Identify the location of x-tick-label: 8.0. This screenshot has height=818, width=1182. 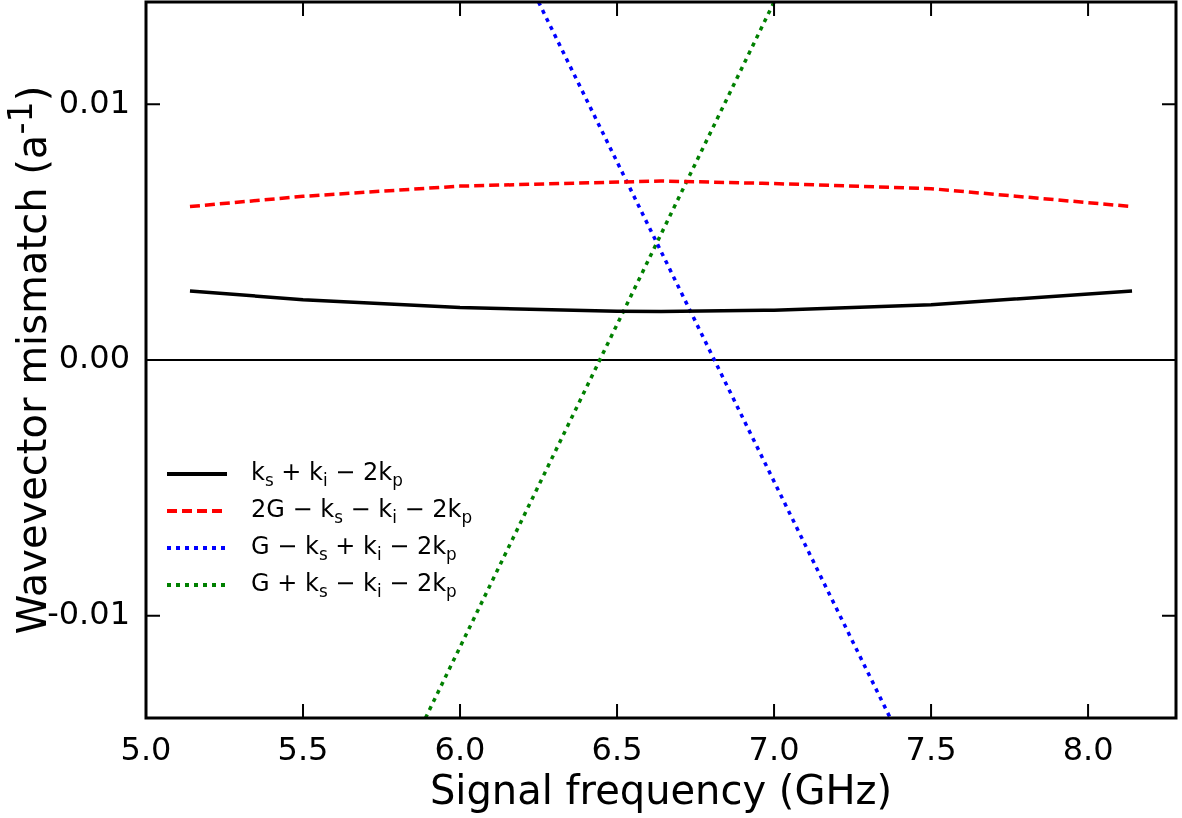
(1088, 748).